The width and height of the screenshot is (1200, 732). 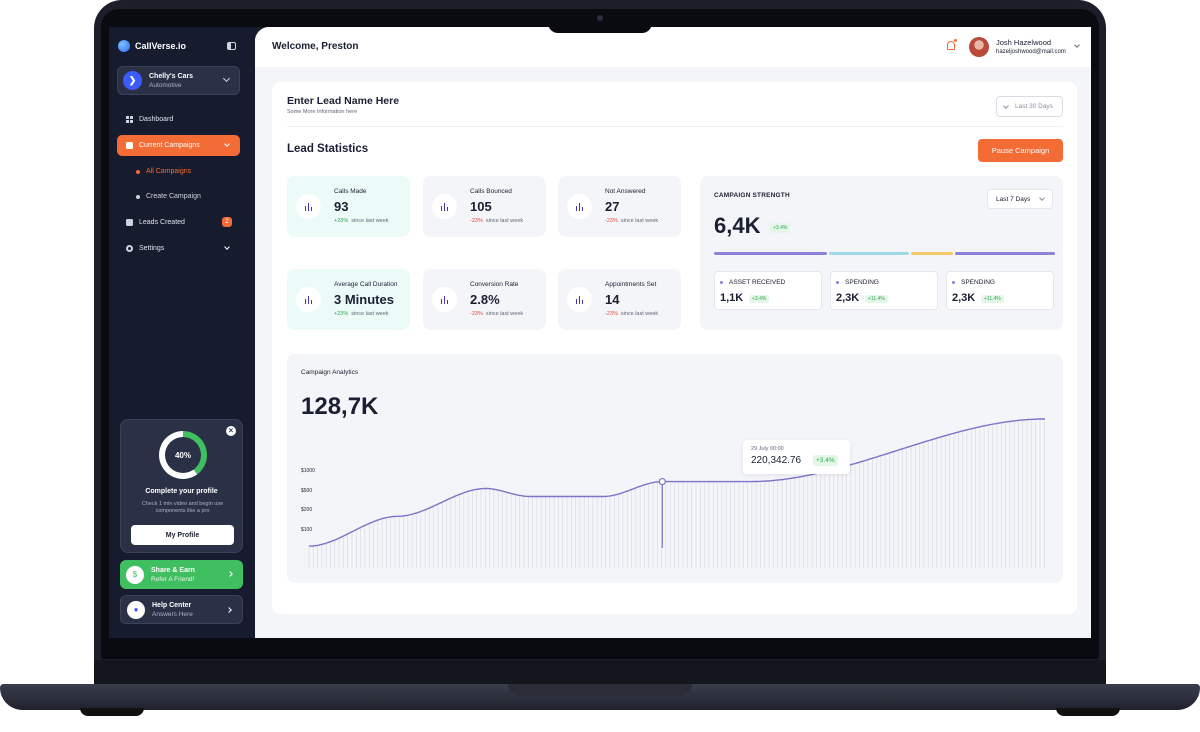 I want to click on camera-notch, so click(x=600, y=21).